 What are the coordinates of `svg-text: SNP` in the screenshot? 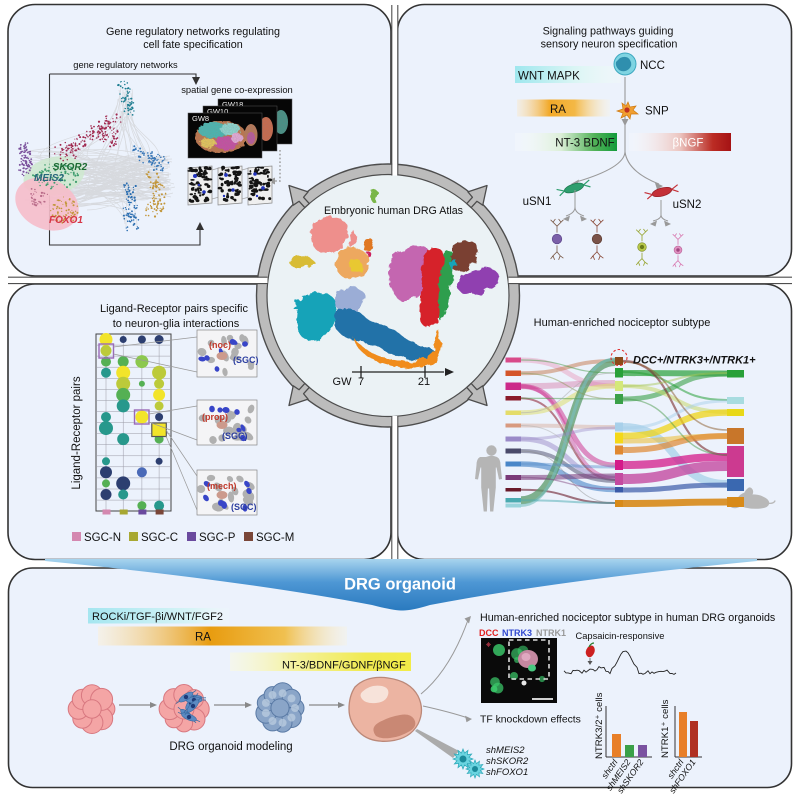 It's located at (657, 112).